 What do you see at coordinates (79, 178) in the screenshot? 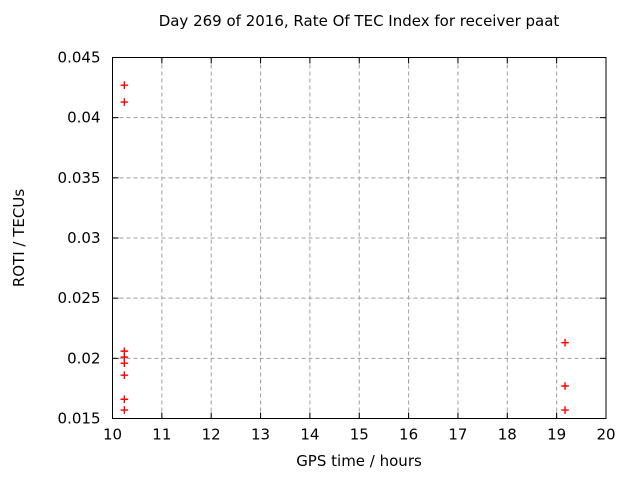
I see `y-tick-label: 0.035` at bounding box center [79, 178].